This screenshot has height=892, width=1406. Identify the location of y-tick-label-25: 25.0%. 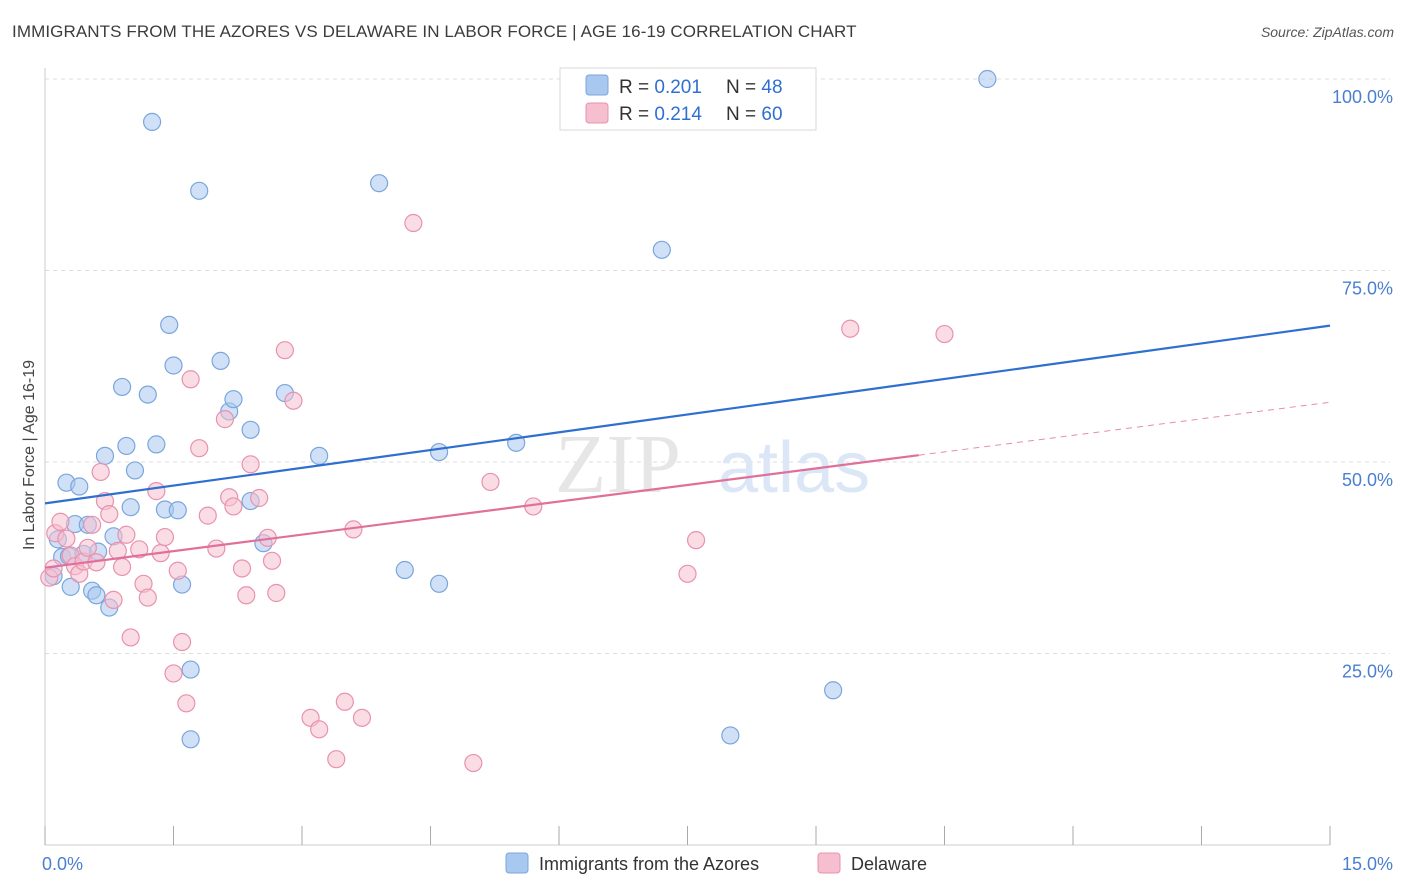
(1367, 672).